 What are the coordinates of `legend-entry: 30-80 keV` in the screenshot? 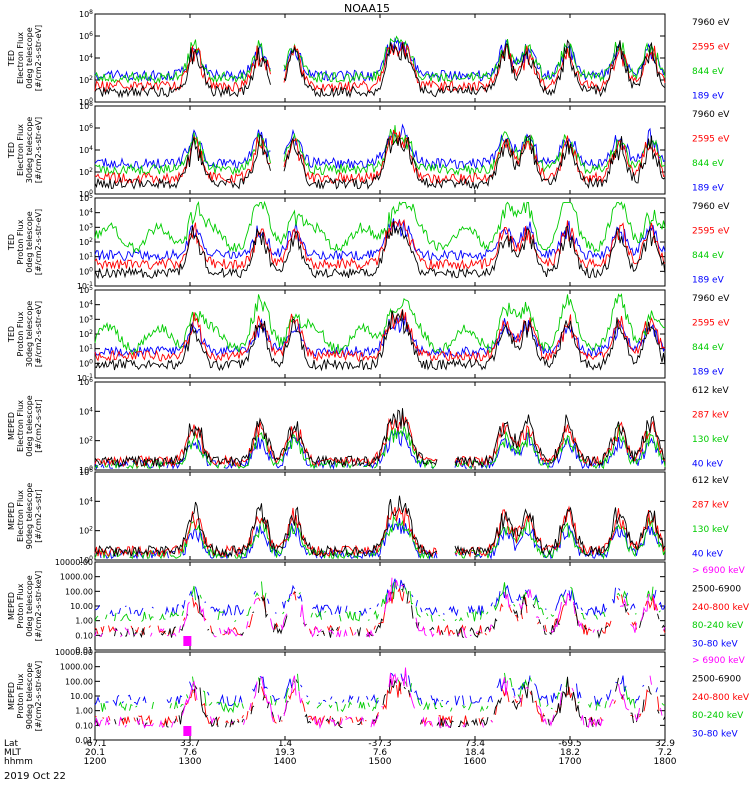 It's located at (715, 735).